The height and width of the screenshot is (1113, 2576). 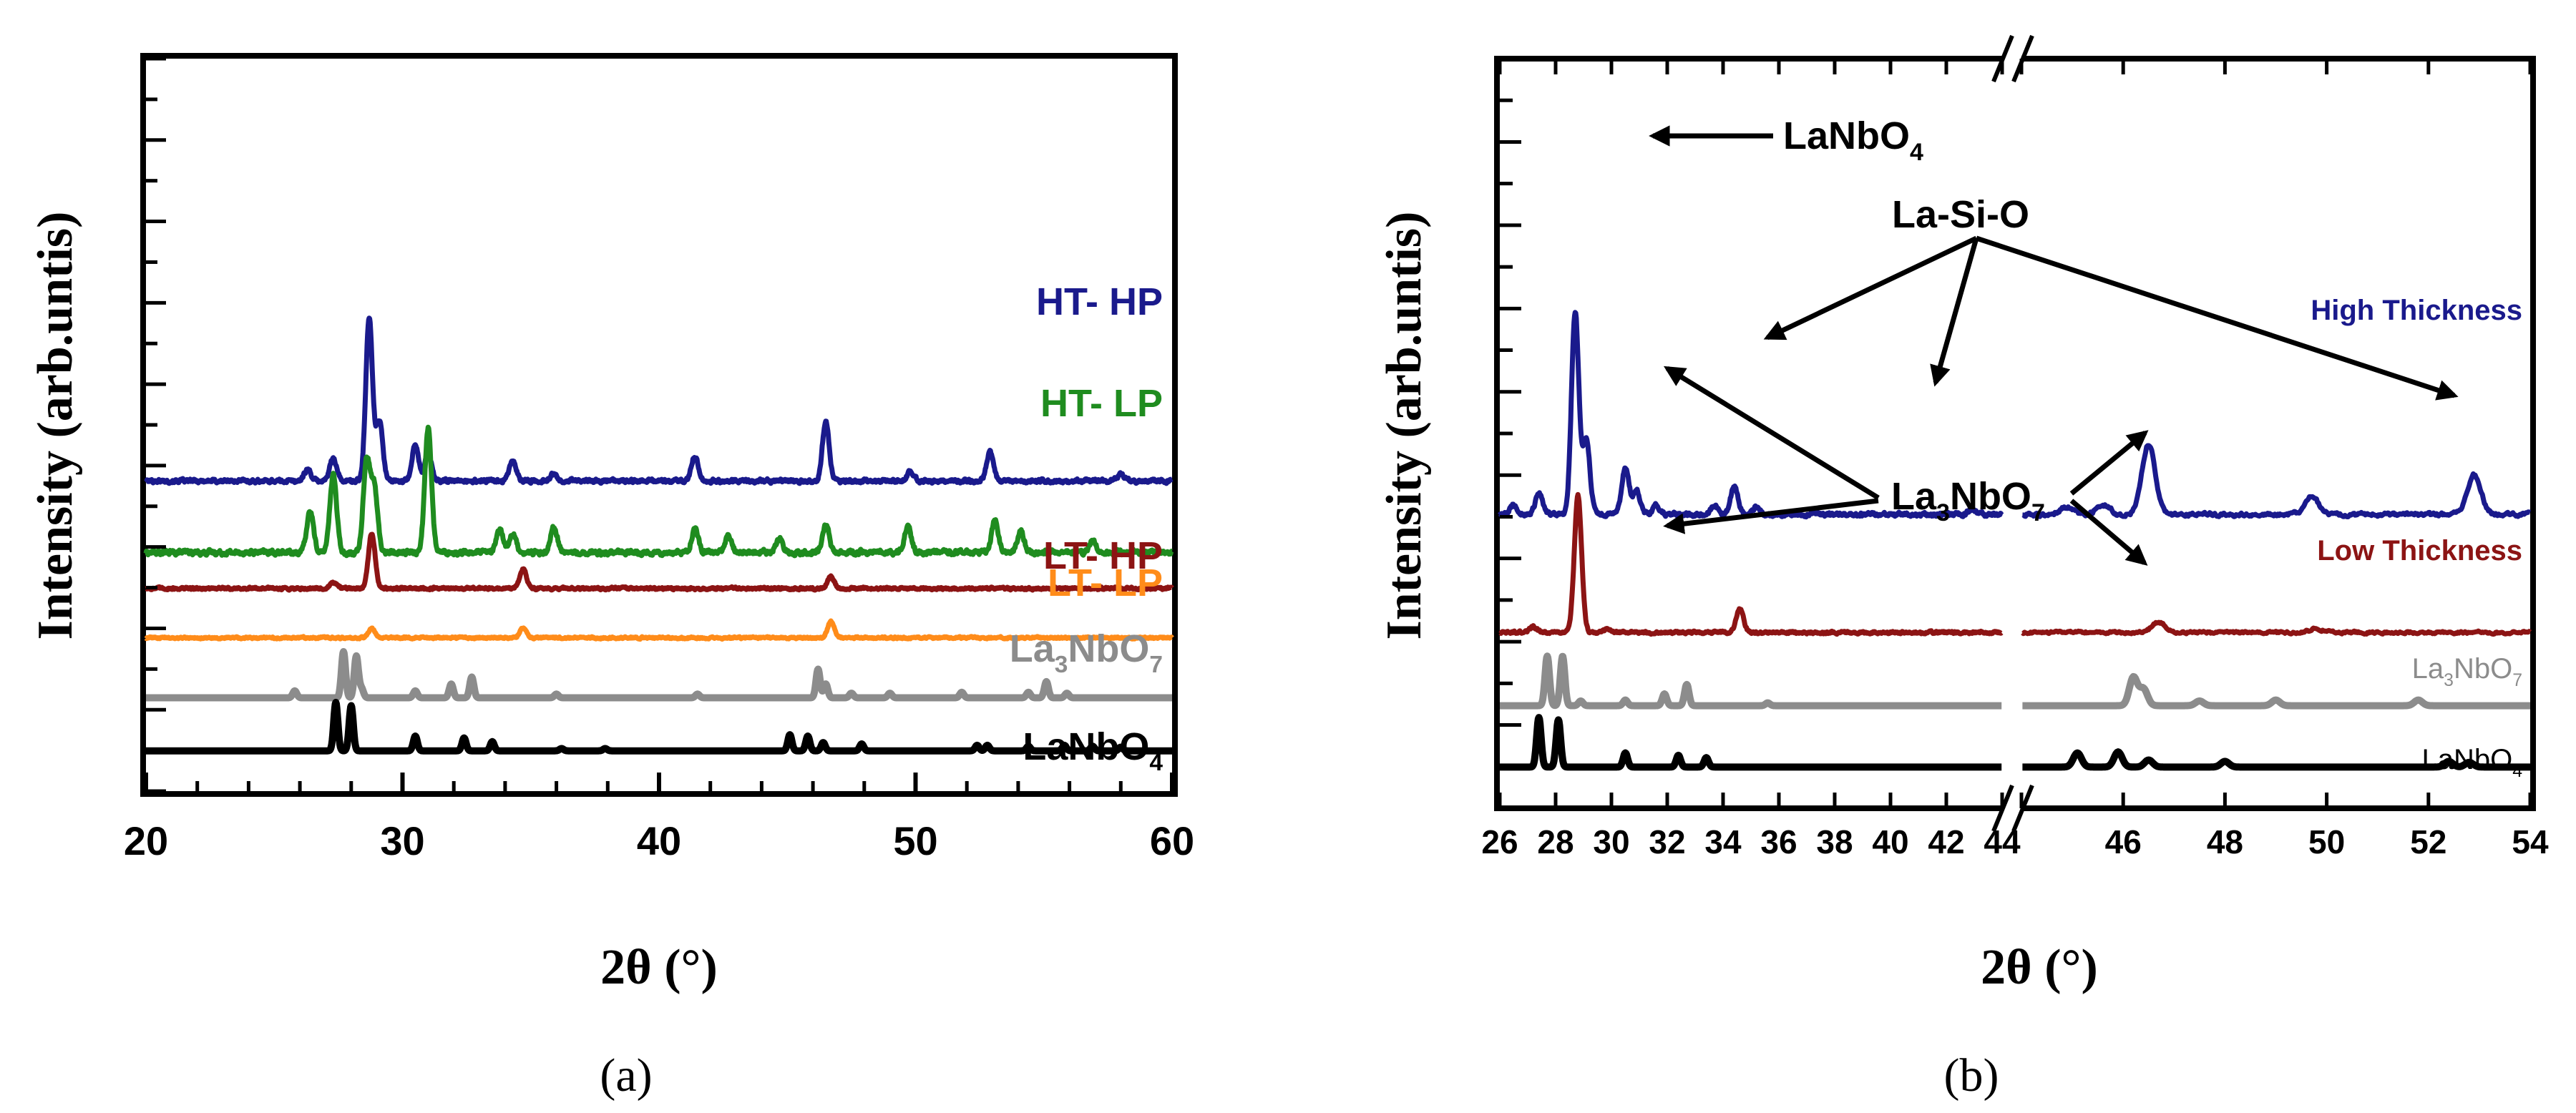 What do you see at coordinates (1105, 583) in the screenshot?
I see `label-lt-lp: LT- LP` at bounding box center [1105, 583].